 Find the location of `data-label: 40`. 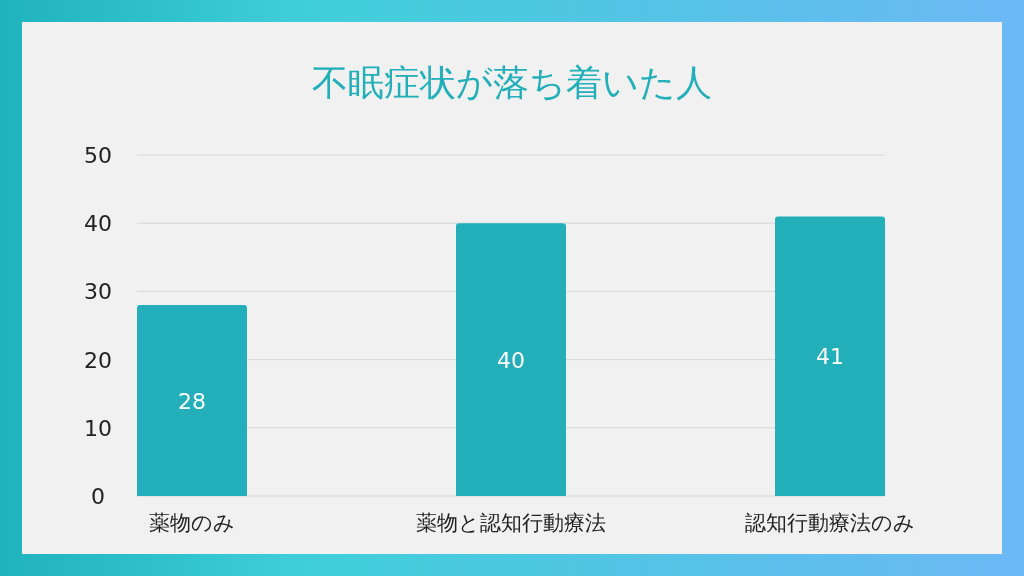

data-label: 40 is located at coordinates (511, 360).